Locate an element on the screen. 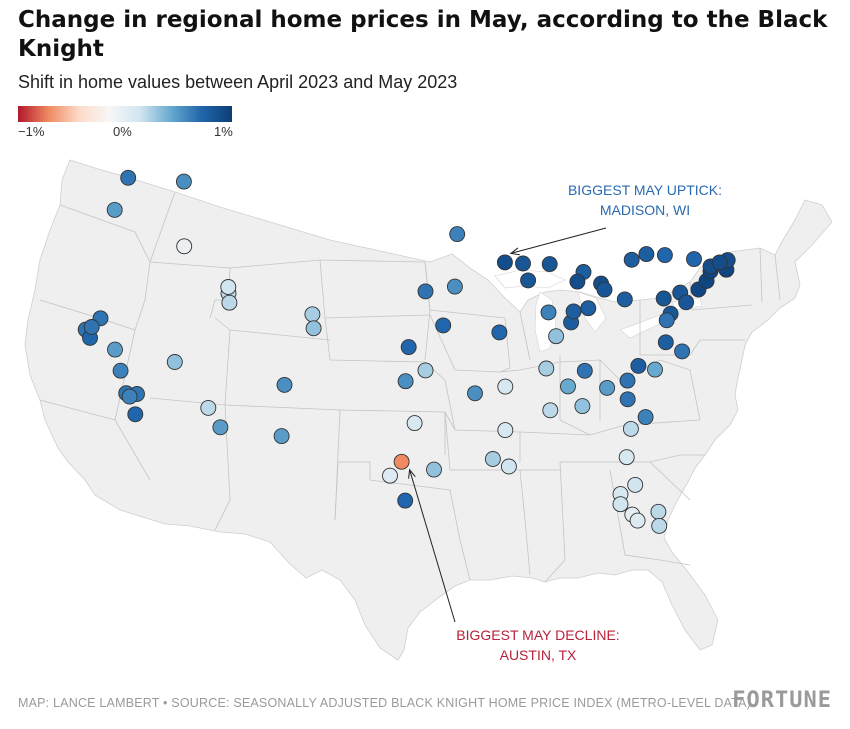  decline-arrowhead is located at coordinates (412, 473).